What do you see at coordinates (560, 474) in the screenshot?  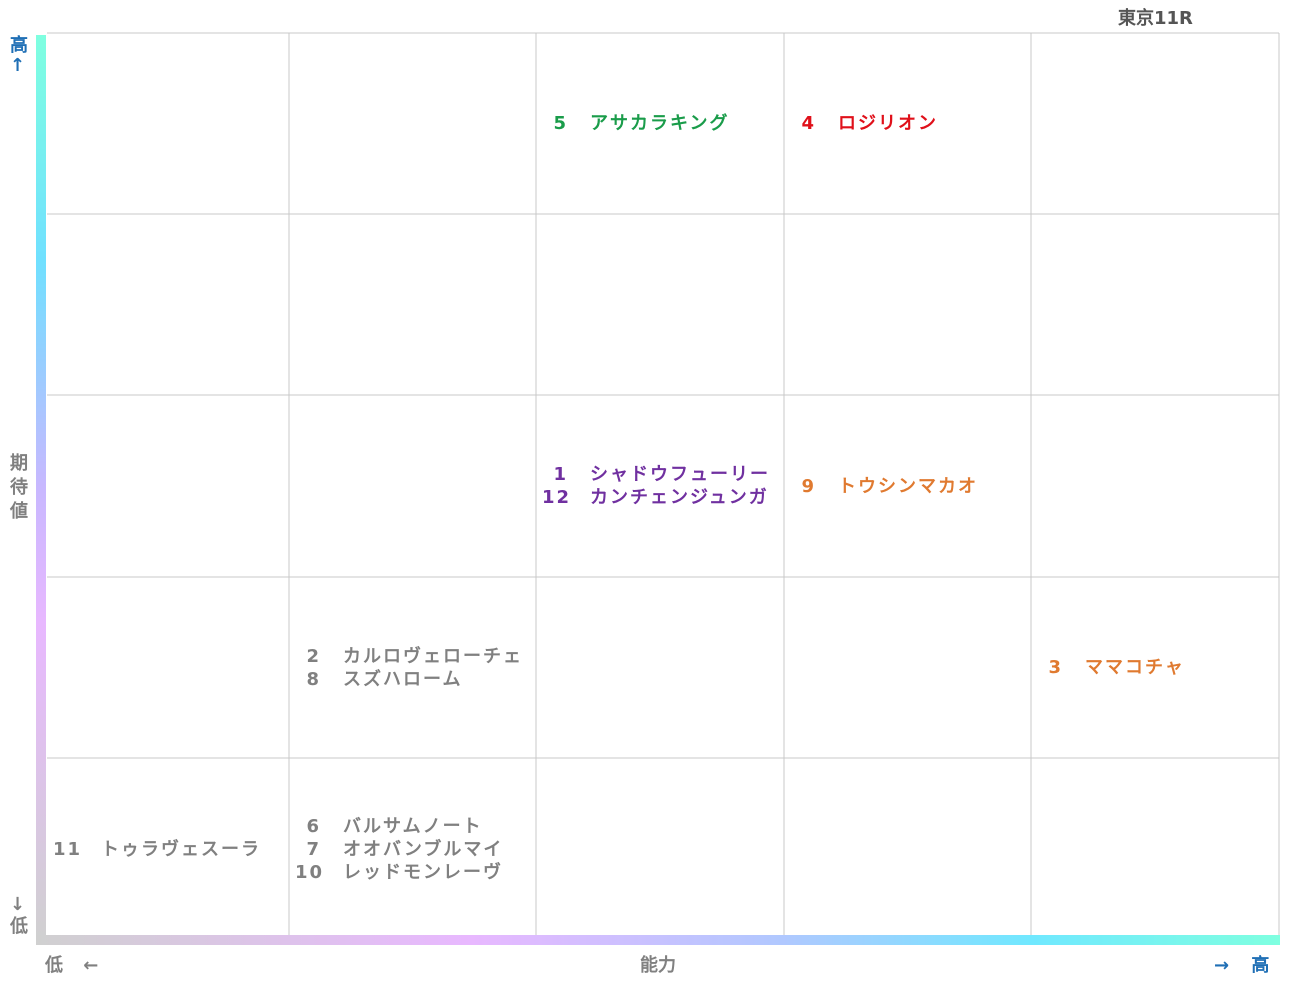 I see `horse-number: 1` at bounding box center [560, 474].